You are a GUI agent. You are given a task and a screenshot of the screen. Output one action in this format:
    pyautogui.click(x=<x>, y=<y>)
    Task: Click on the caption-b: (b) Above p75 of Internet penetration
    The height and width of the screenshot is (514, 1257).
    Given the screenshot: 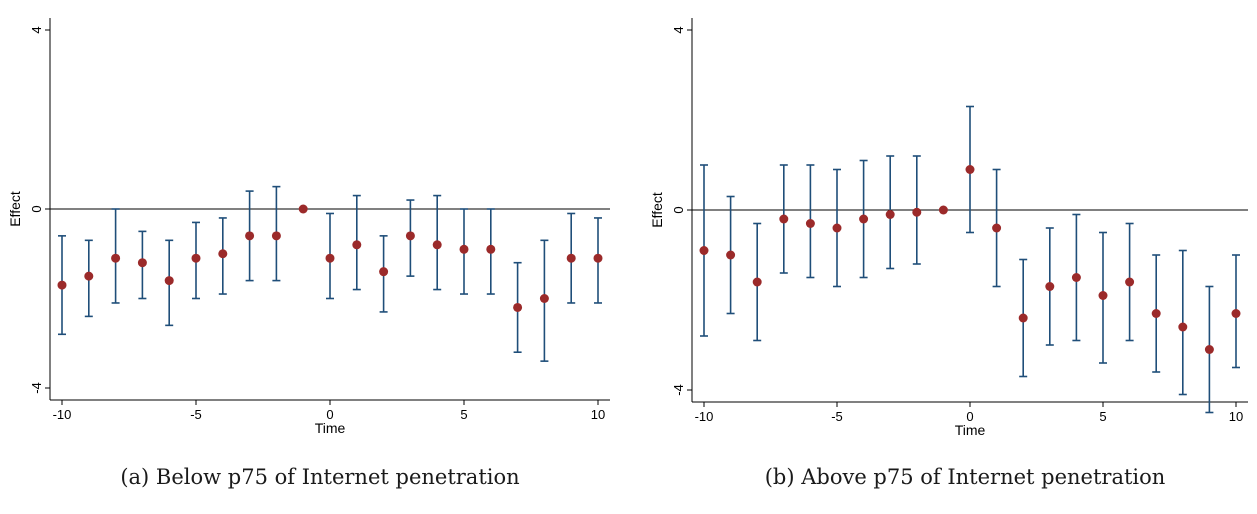 What is the action you would take?
    pyautogui.click(x=965, y=477)
    